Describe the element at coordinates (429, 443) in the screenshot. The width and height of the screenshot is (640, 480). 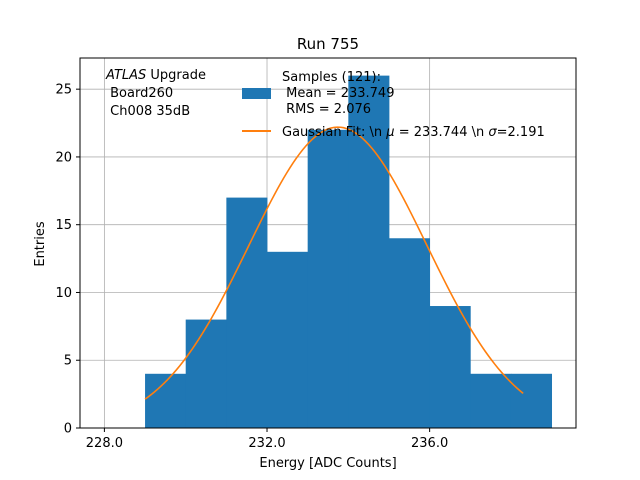
I see `x-tick-label: 236.0` at that location.